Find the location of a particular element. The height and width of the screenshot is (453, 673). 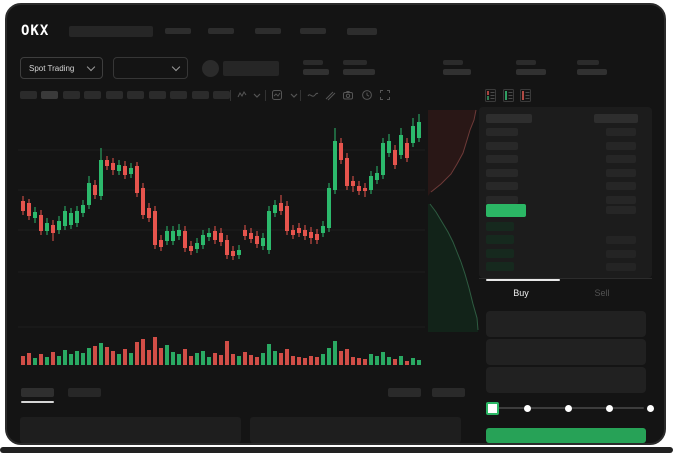

brush-icon is located at coordinates (330, 95).